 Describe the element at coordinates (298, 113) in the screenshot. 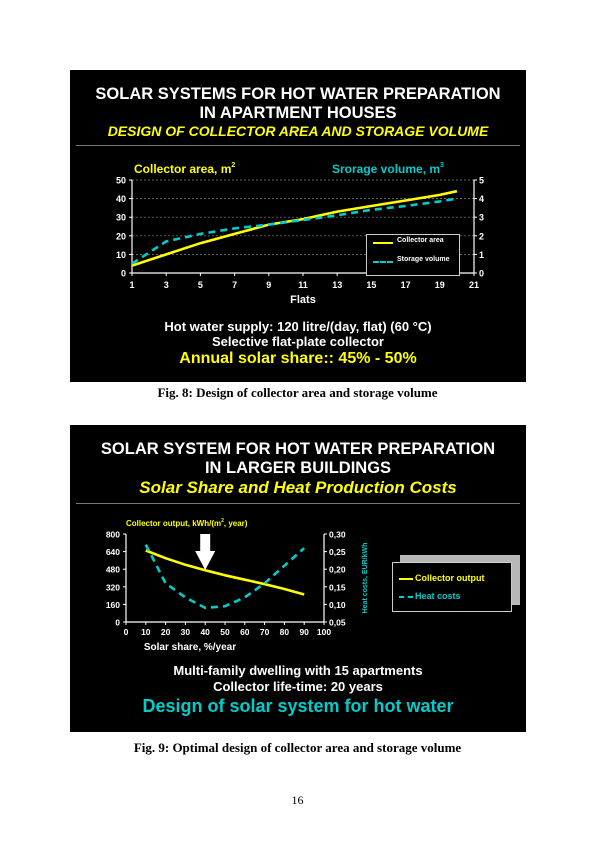

I see `figure-1-title-line-2: IN APARTMENT HOUSES` at that location.